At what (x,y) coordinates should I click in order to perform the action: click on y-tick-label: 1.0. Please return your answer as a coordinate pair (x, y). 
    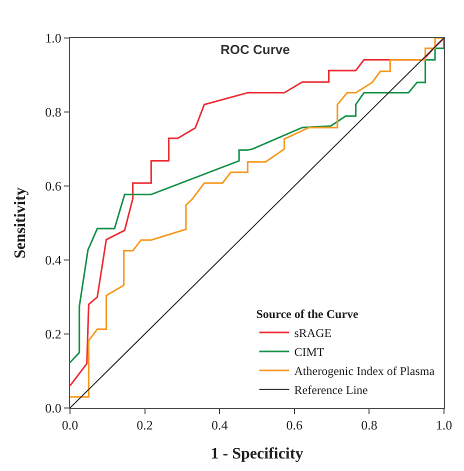
    Looking at the image, I should click on (53, 38).